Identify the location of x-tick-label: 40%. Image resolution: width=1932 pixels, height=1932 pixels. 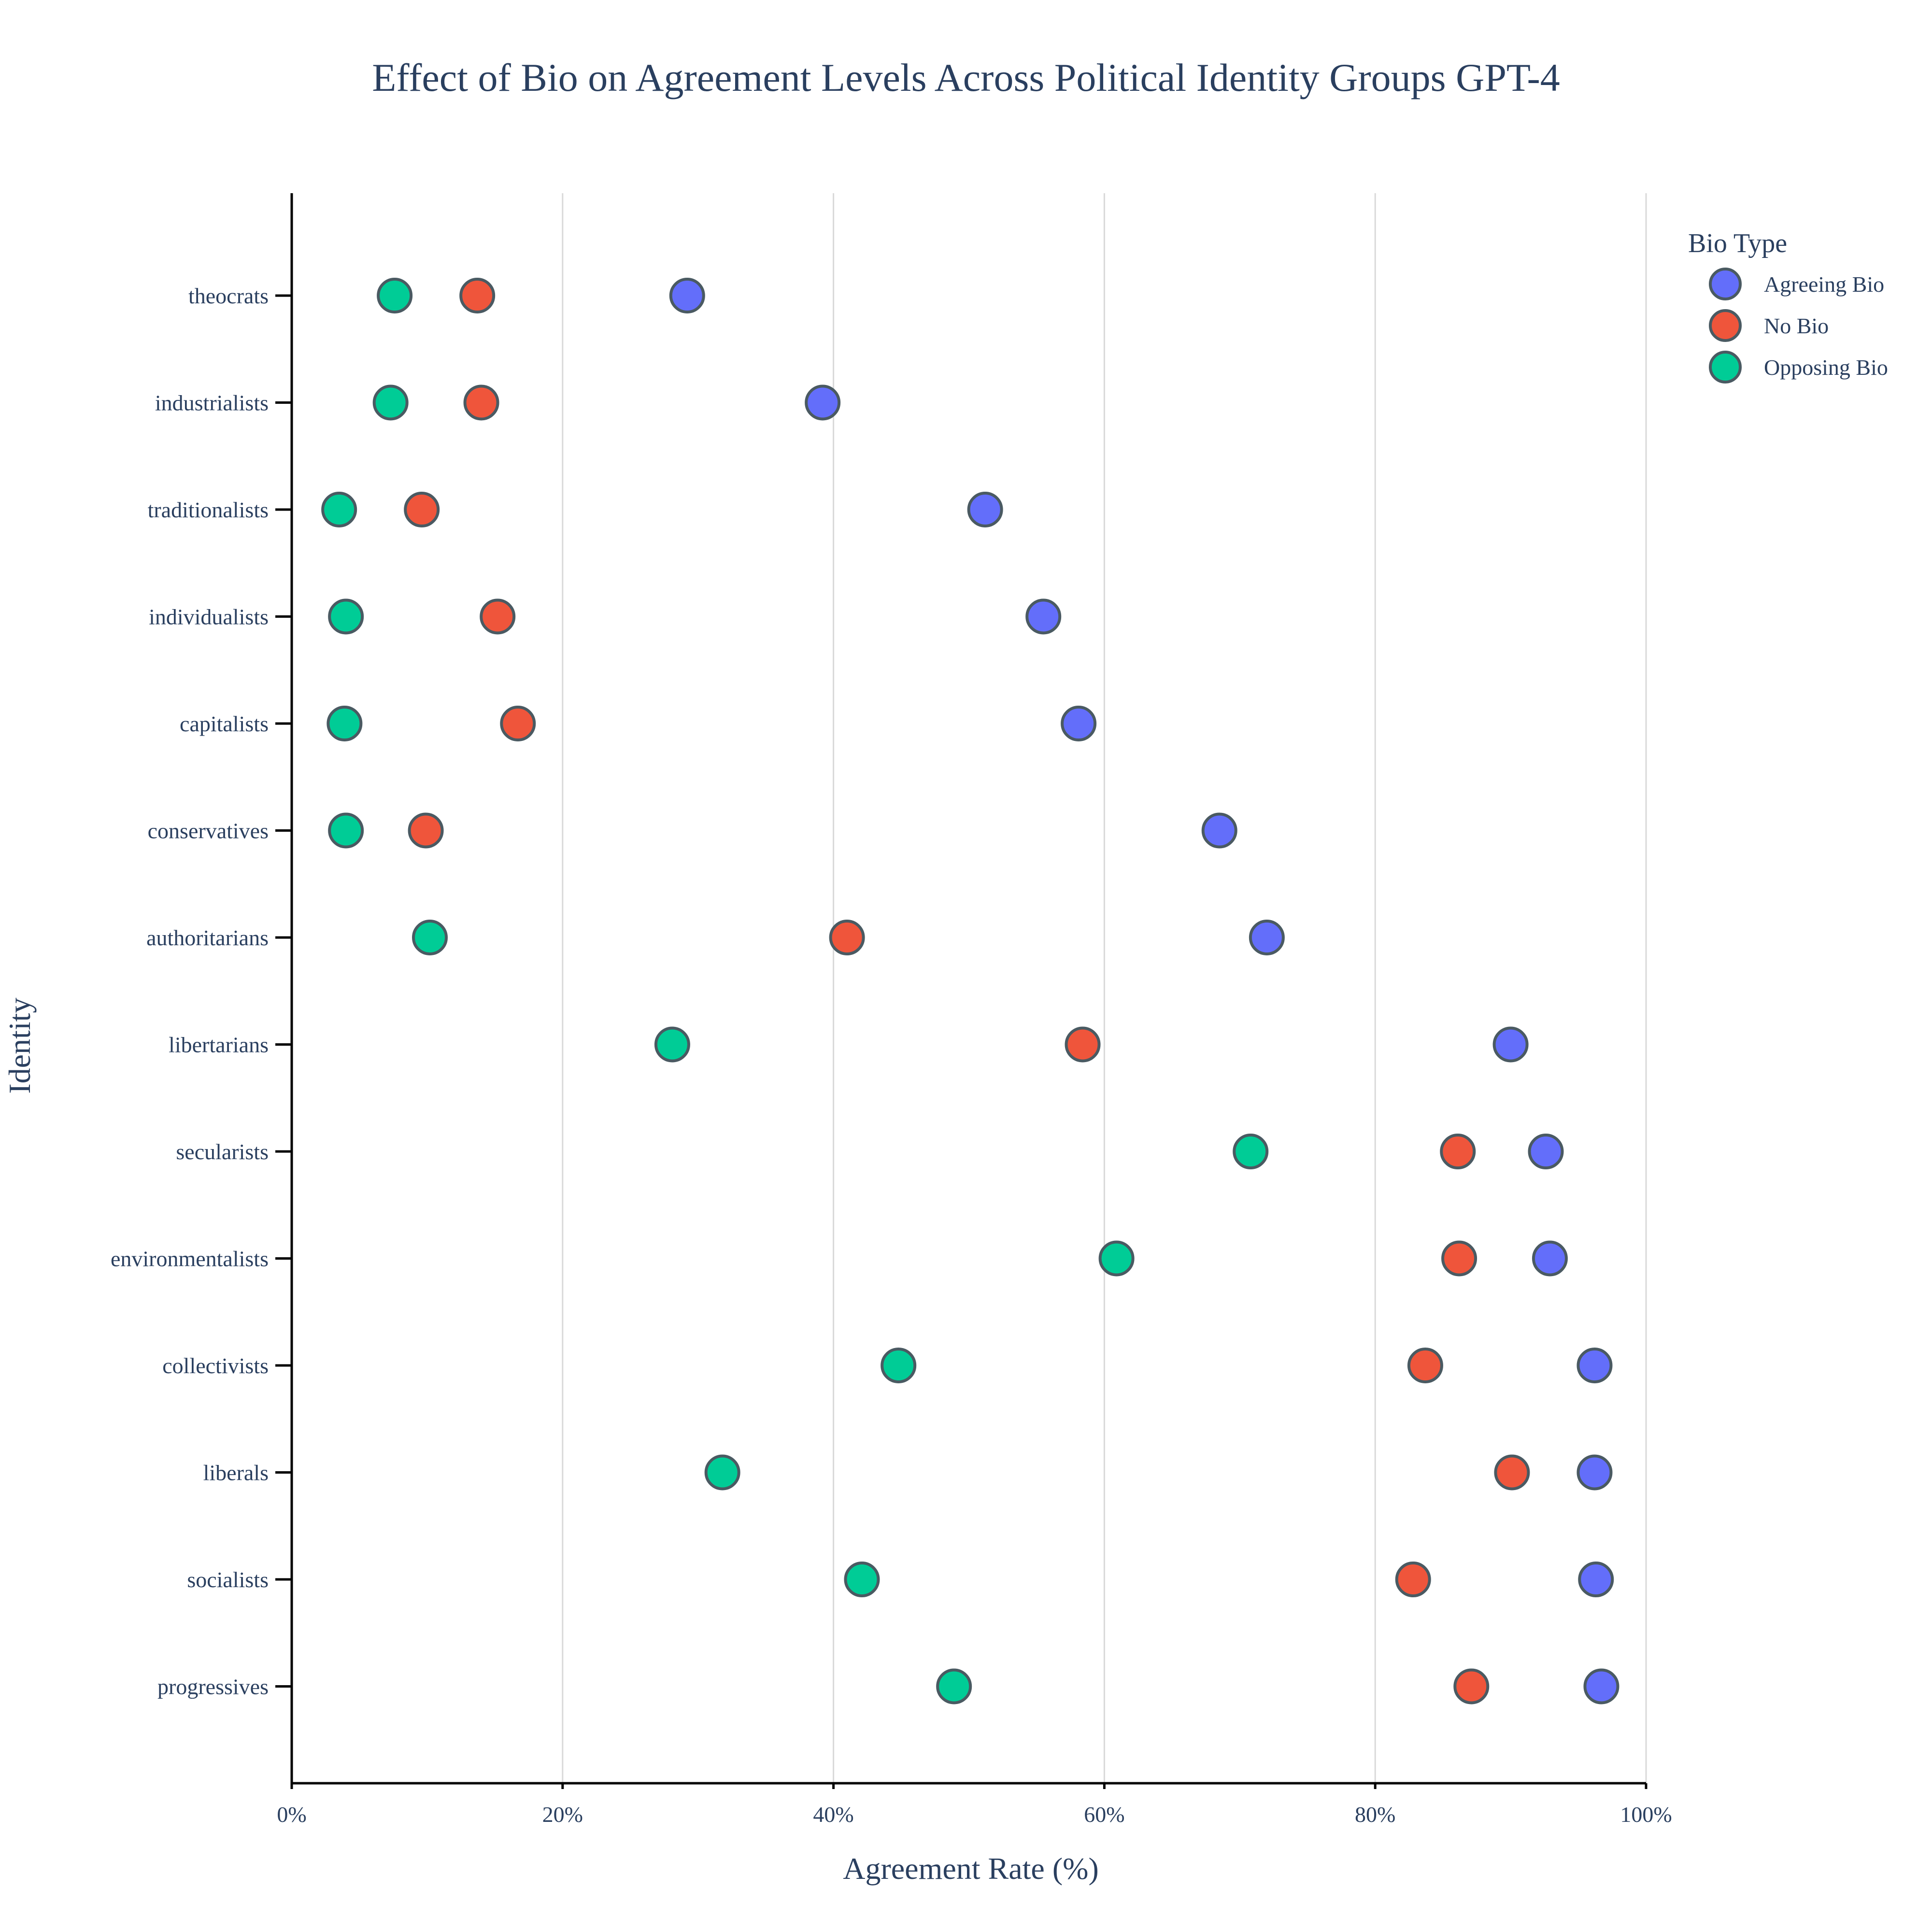
(833, 1814).